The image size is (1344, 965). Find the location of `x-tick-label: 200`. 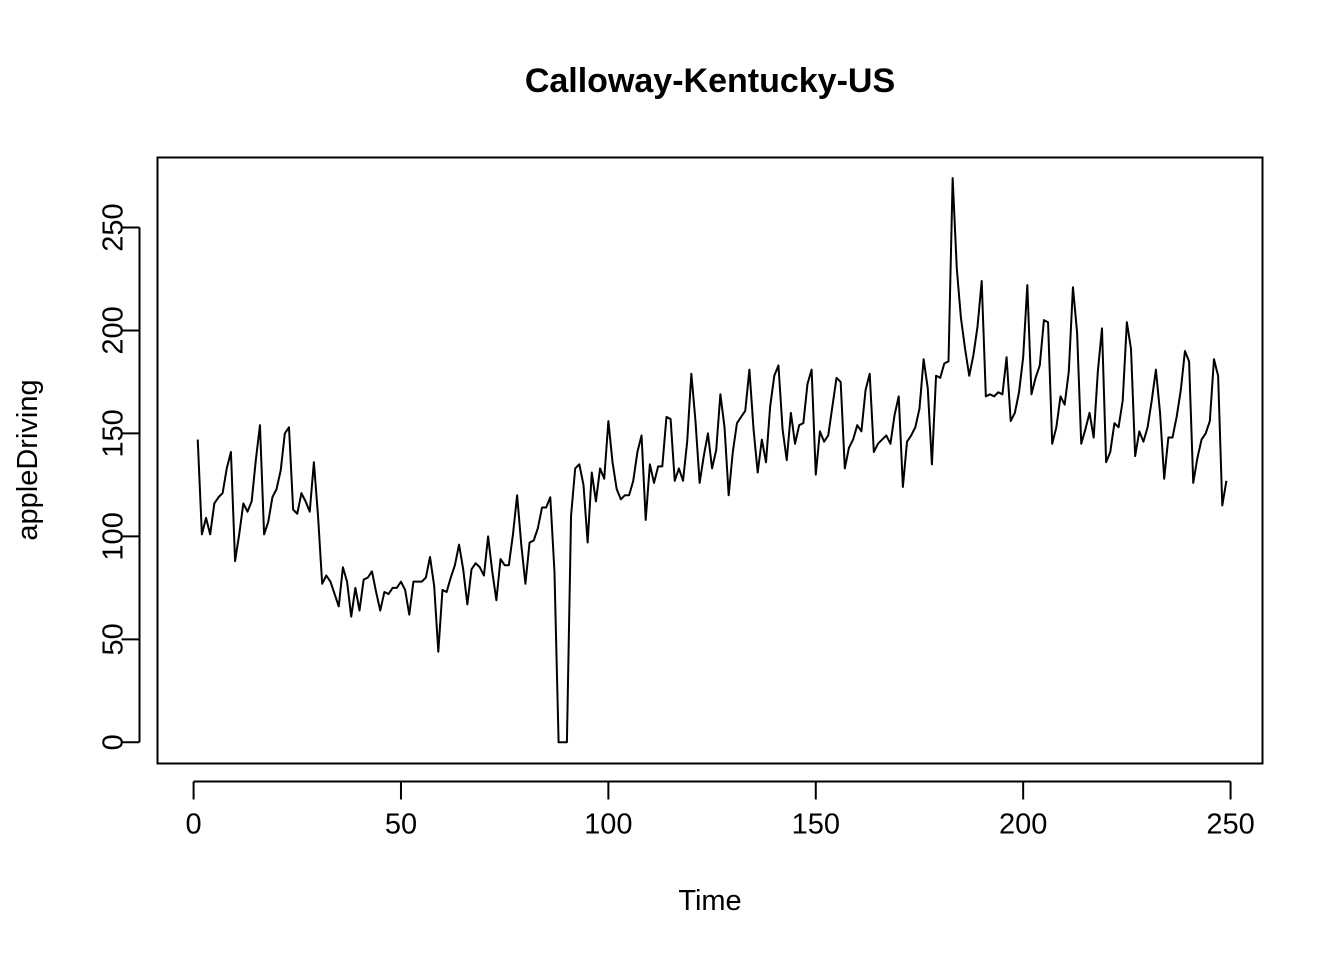

x-tick-label: 200 is located at coordinates (1023, 825).